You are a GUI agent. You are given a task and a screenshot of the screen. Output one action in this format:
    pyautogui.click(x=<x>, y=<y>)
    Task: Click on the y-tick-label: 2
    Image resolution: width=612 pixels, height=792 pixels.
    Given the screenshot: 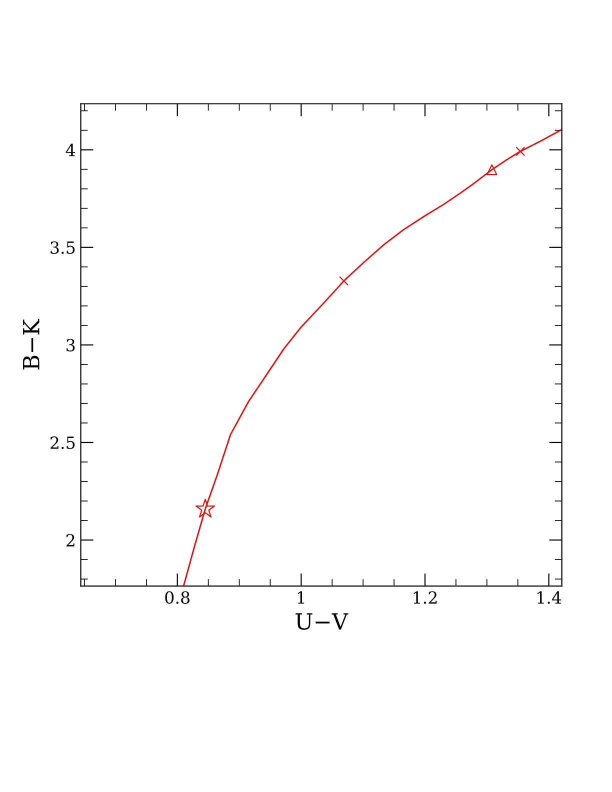 What is the action you would take?
    pyautogui.click(x=70, y=540)
    